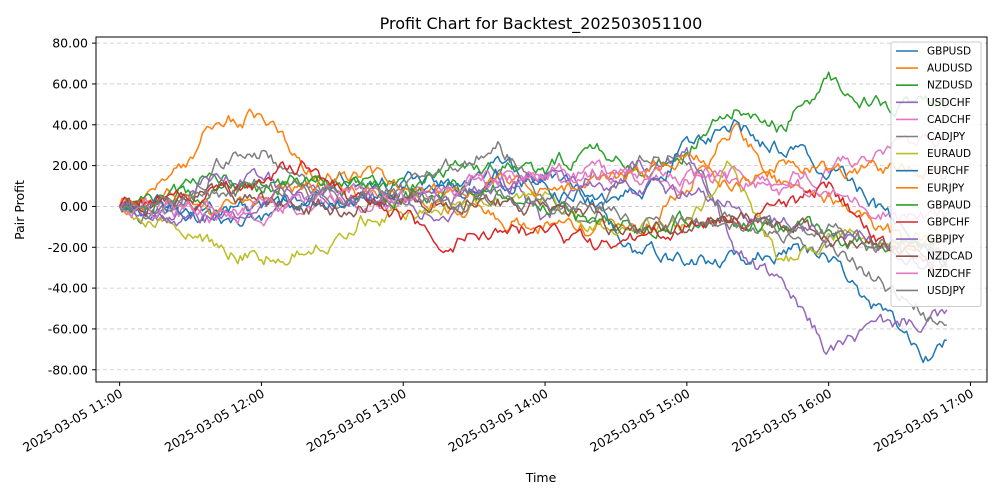 The image size is (1000, 504). Describe the element at coordinates (70, 43) in the screenshot. I see `y-tick-label: 80.00` at that location.